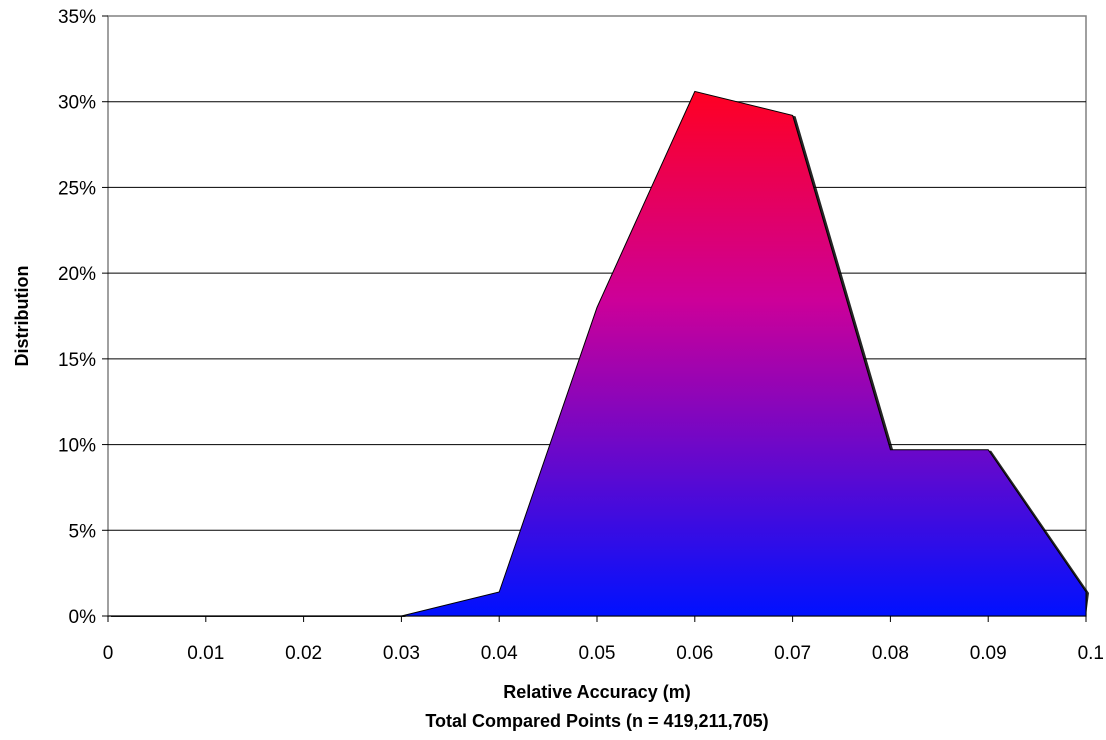 The height and width of the screenshot is (740, 1106). I want to click on y-tick-label-0: 0%, so click(83, 617).